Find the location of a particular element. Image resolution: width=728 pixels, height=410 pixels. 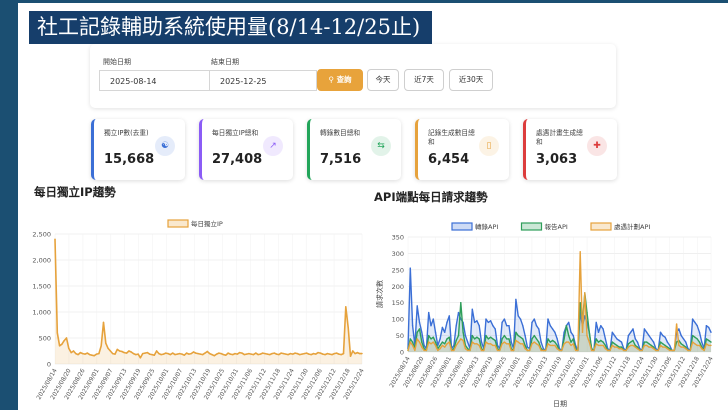

query-button: ⚲ 查詢 is located at coordinates (340, 80).